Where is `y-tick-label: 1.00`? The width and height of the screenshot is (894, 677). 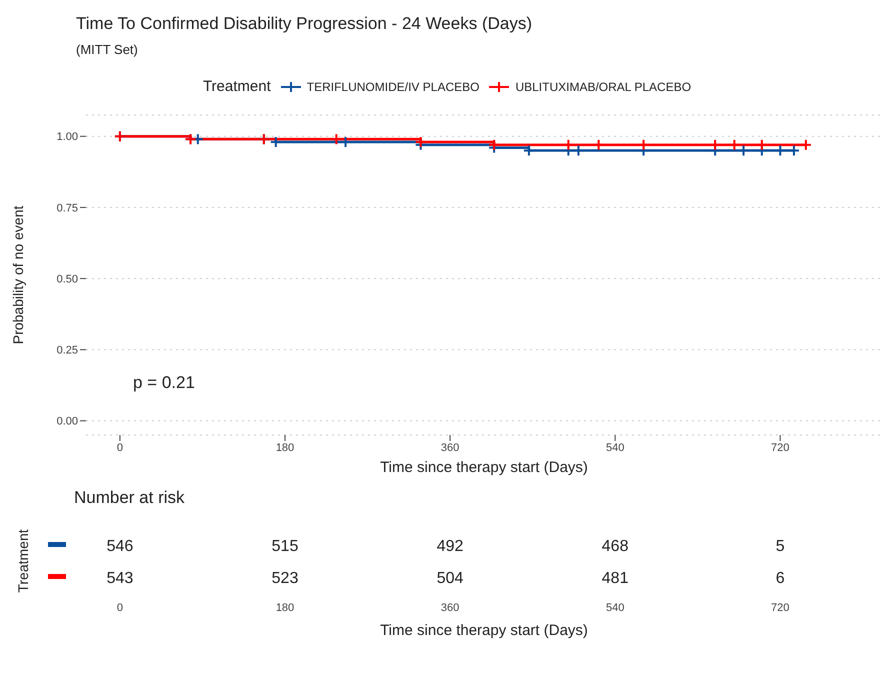 y-tick-label: 1.00 is located at coordinates (67, 137).